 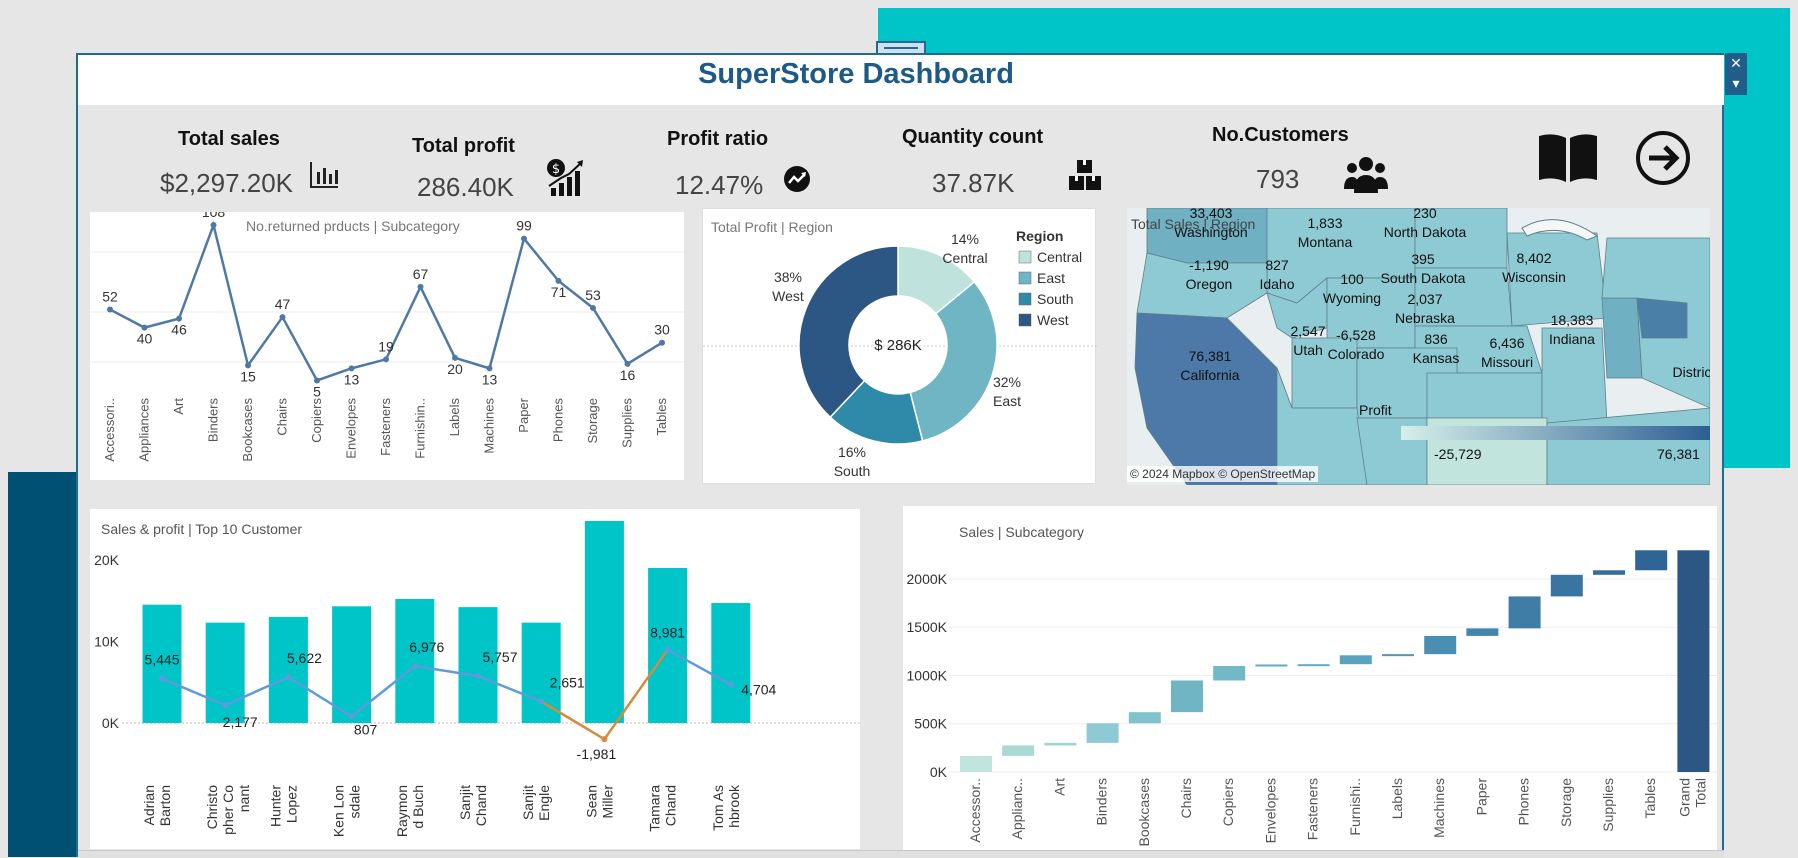 I want to click on trend-up-icon, so click(x=797, y=179).